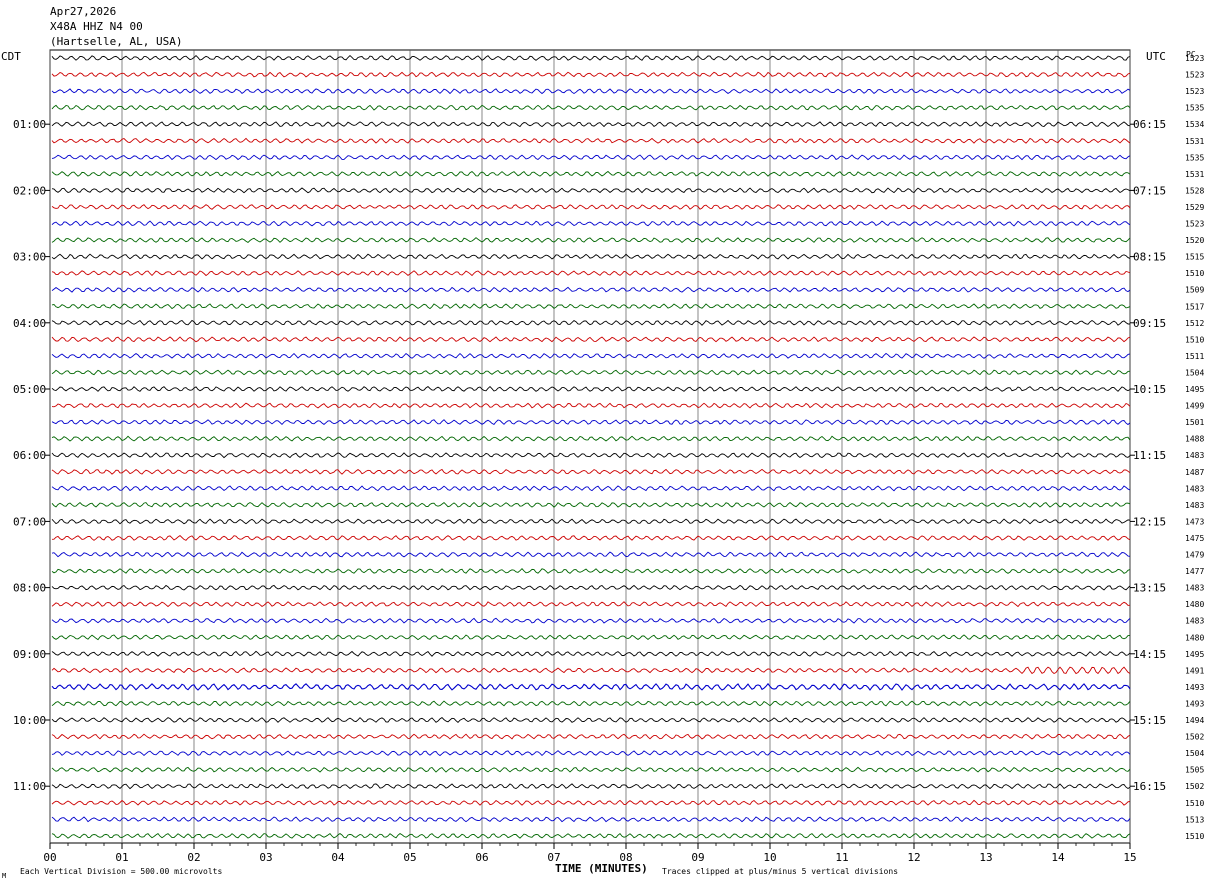 This screenshot has width=1210, height=886. Describe the element at coordinates (1194, 108) in the screenshot. I see `pc-value-4: 1535` at that location.